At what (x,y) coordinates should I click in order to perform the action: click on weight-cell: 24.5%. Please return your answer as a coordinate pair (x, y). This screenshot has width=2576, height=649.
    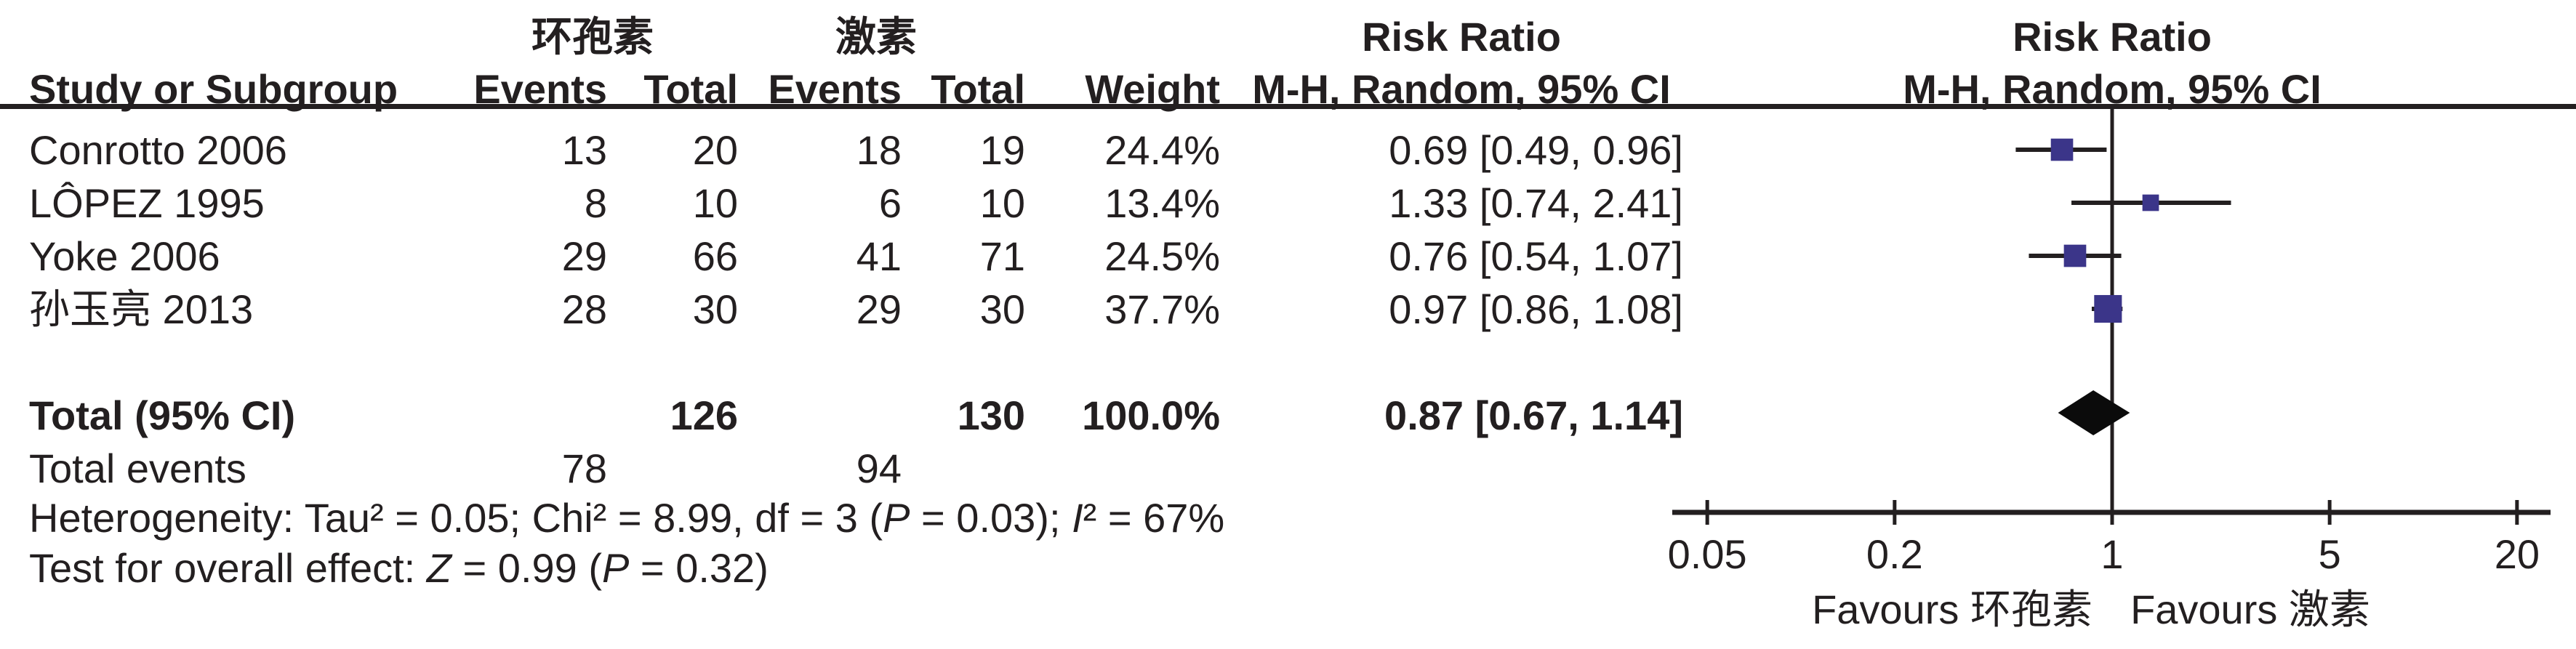
    Looking at the image, I should click on (1162, 256).